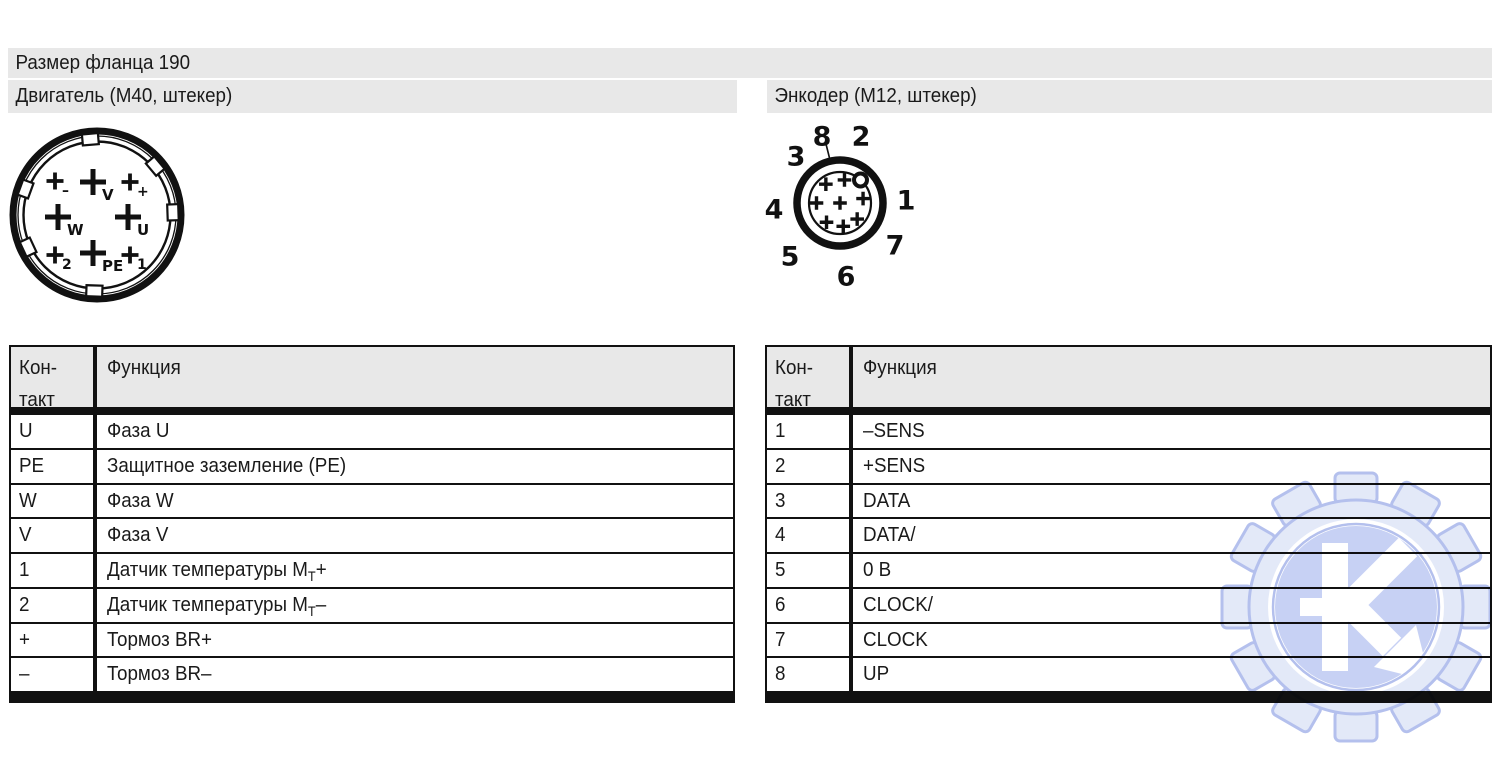 The image size is (1500, 762). I want to click on bayonet-notches, so click(98, 214).